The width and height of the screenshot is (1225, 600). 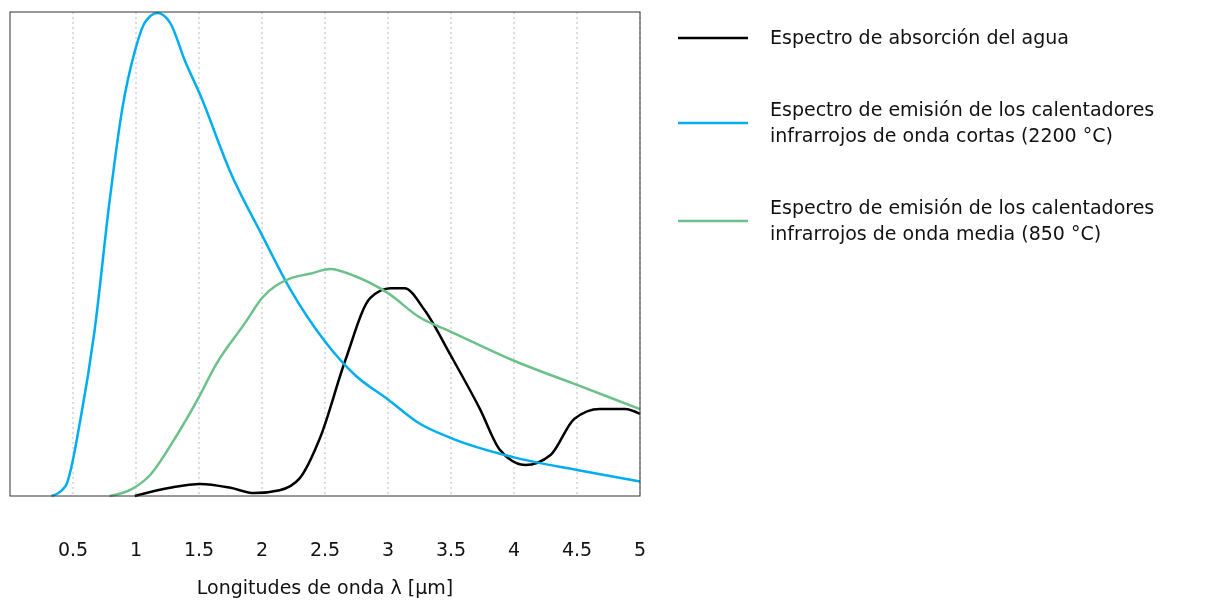 What do you see at coordinates (262, 549) in the screenshot?
I see `x-tick-label: 2` at bounding box center [262, 549].